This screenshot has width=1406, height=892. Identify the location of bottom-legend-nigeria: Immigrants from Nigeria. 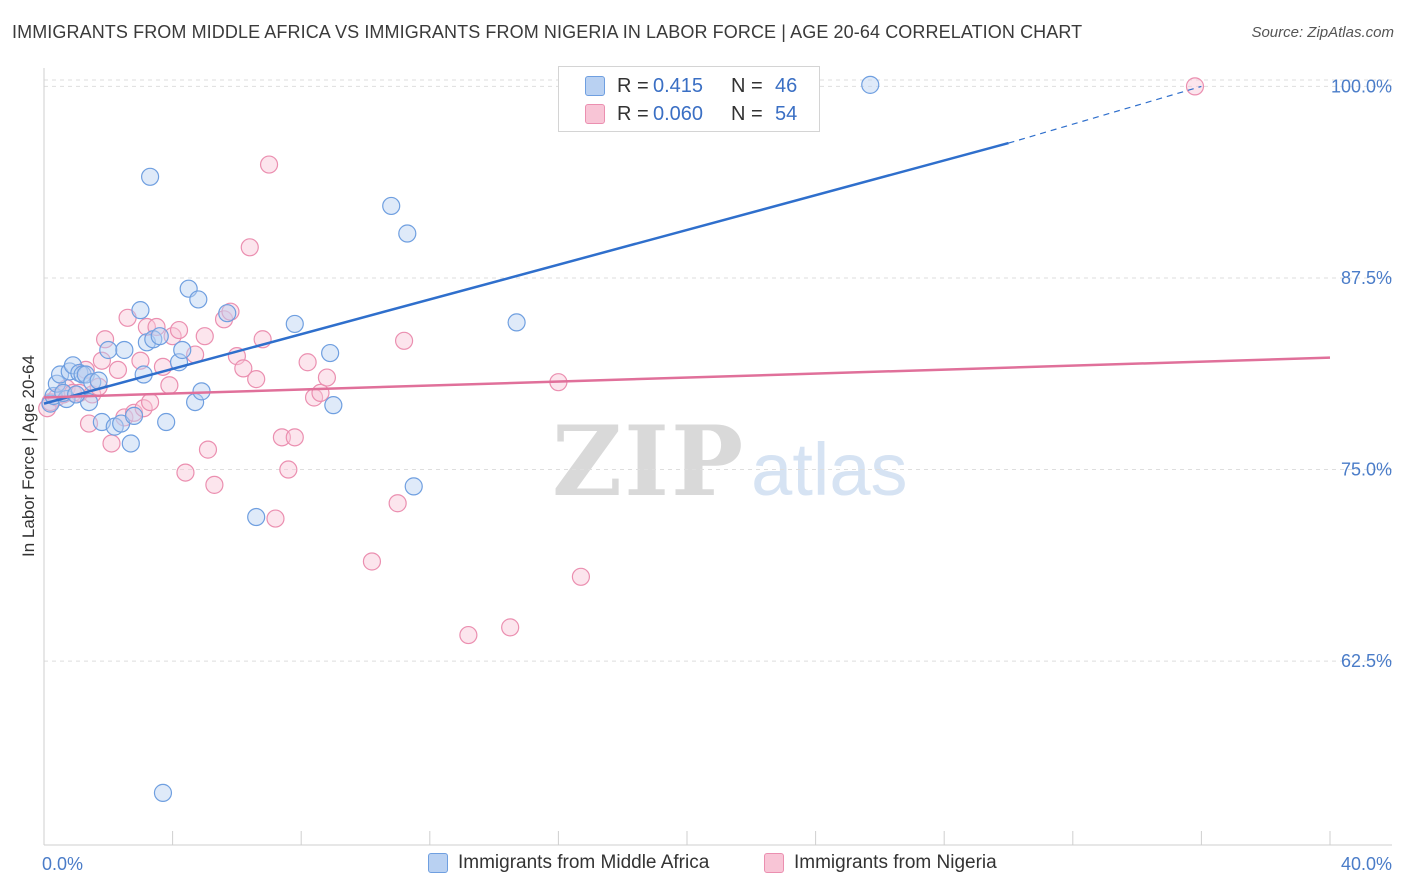
(880, 863).